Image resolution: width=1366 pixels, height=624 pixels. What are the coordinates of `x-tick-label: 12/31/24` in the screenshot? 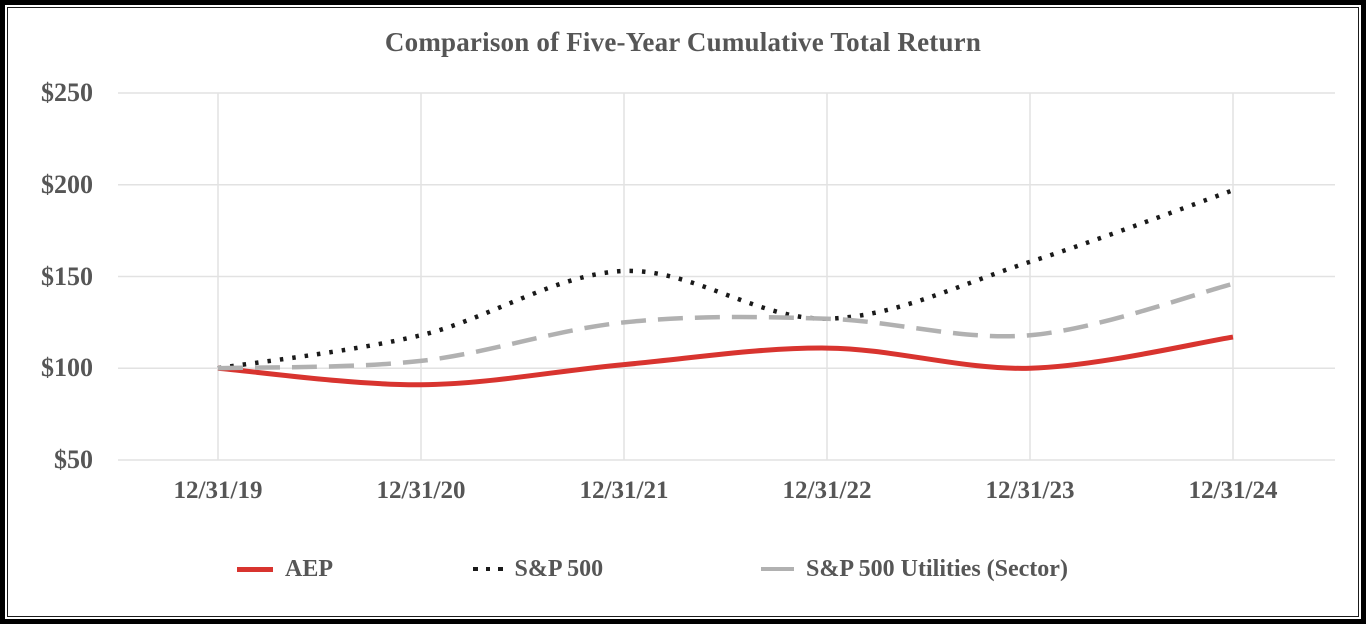 It's located at (1233, 490).